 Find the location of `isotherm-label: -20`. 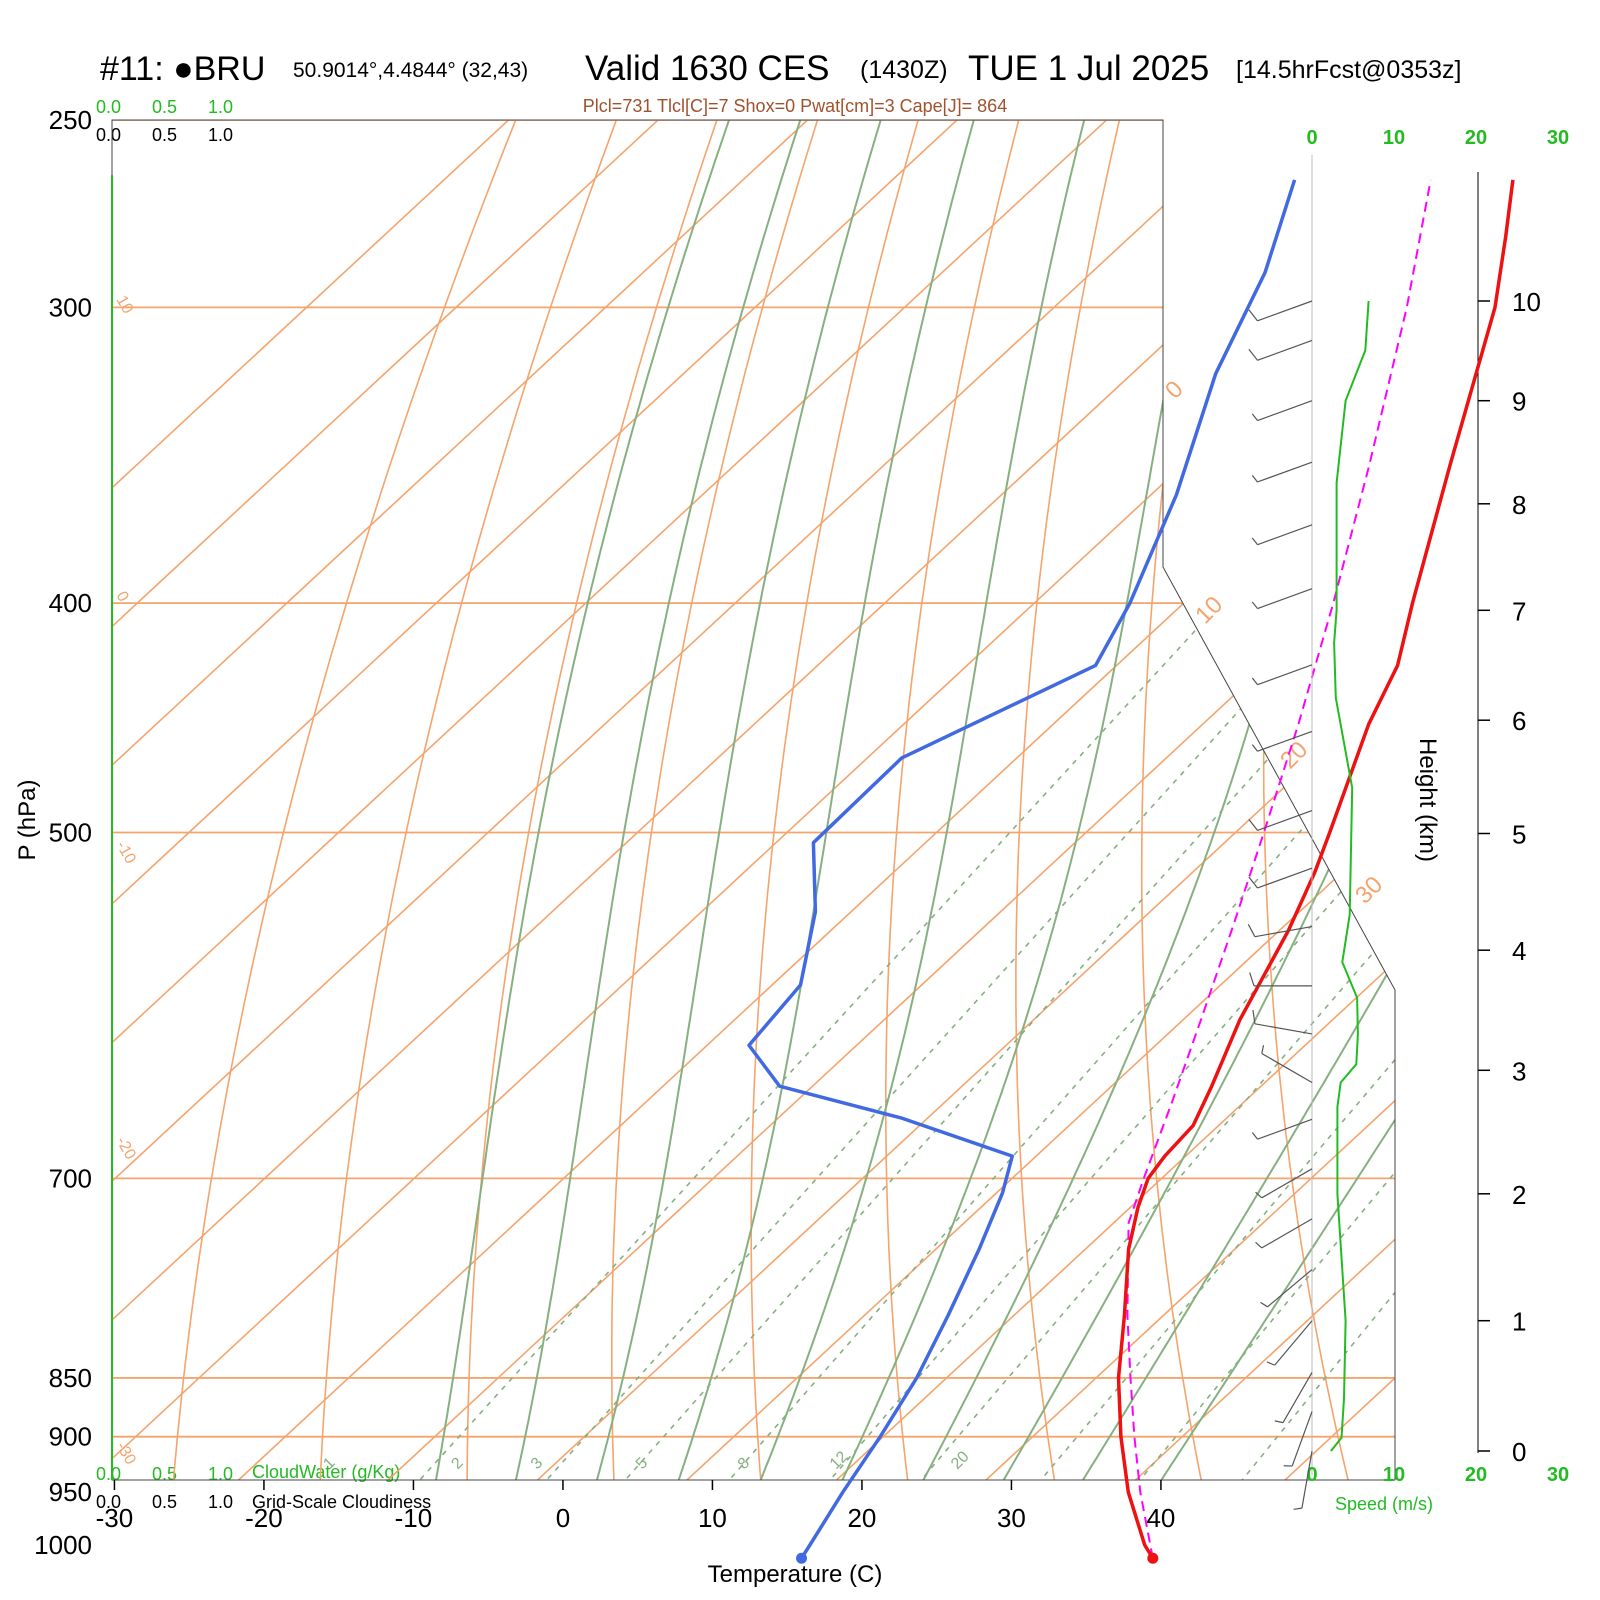

isotherm-label: -20 is located at coordinates (126, 1148).